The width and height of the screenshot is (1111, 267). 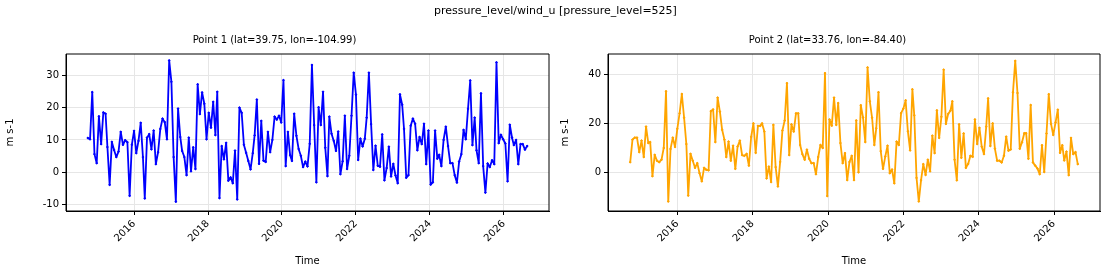 What do you see at coordinates (274, 39) in the screenshot?
I see `chart-subtitle: Point 1 (lat=39.75, lon=-104.99)` at bounding box center [274, 39].